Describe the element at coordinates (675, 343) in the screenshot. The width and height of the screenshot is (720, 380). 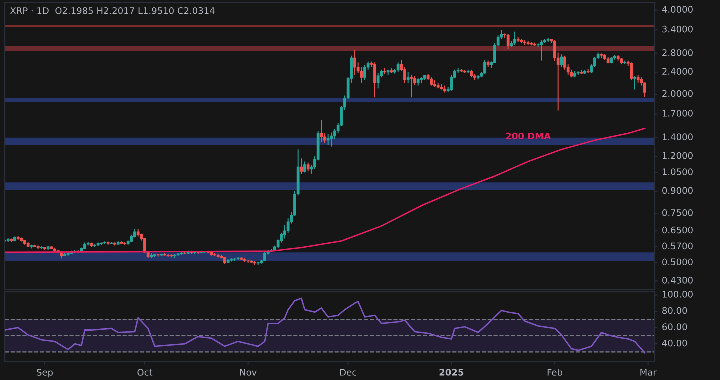
I see `y-tick-label: 40.00` at that location.